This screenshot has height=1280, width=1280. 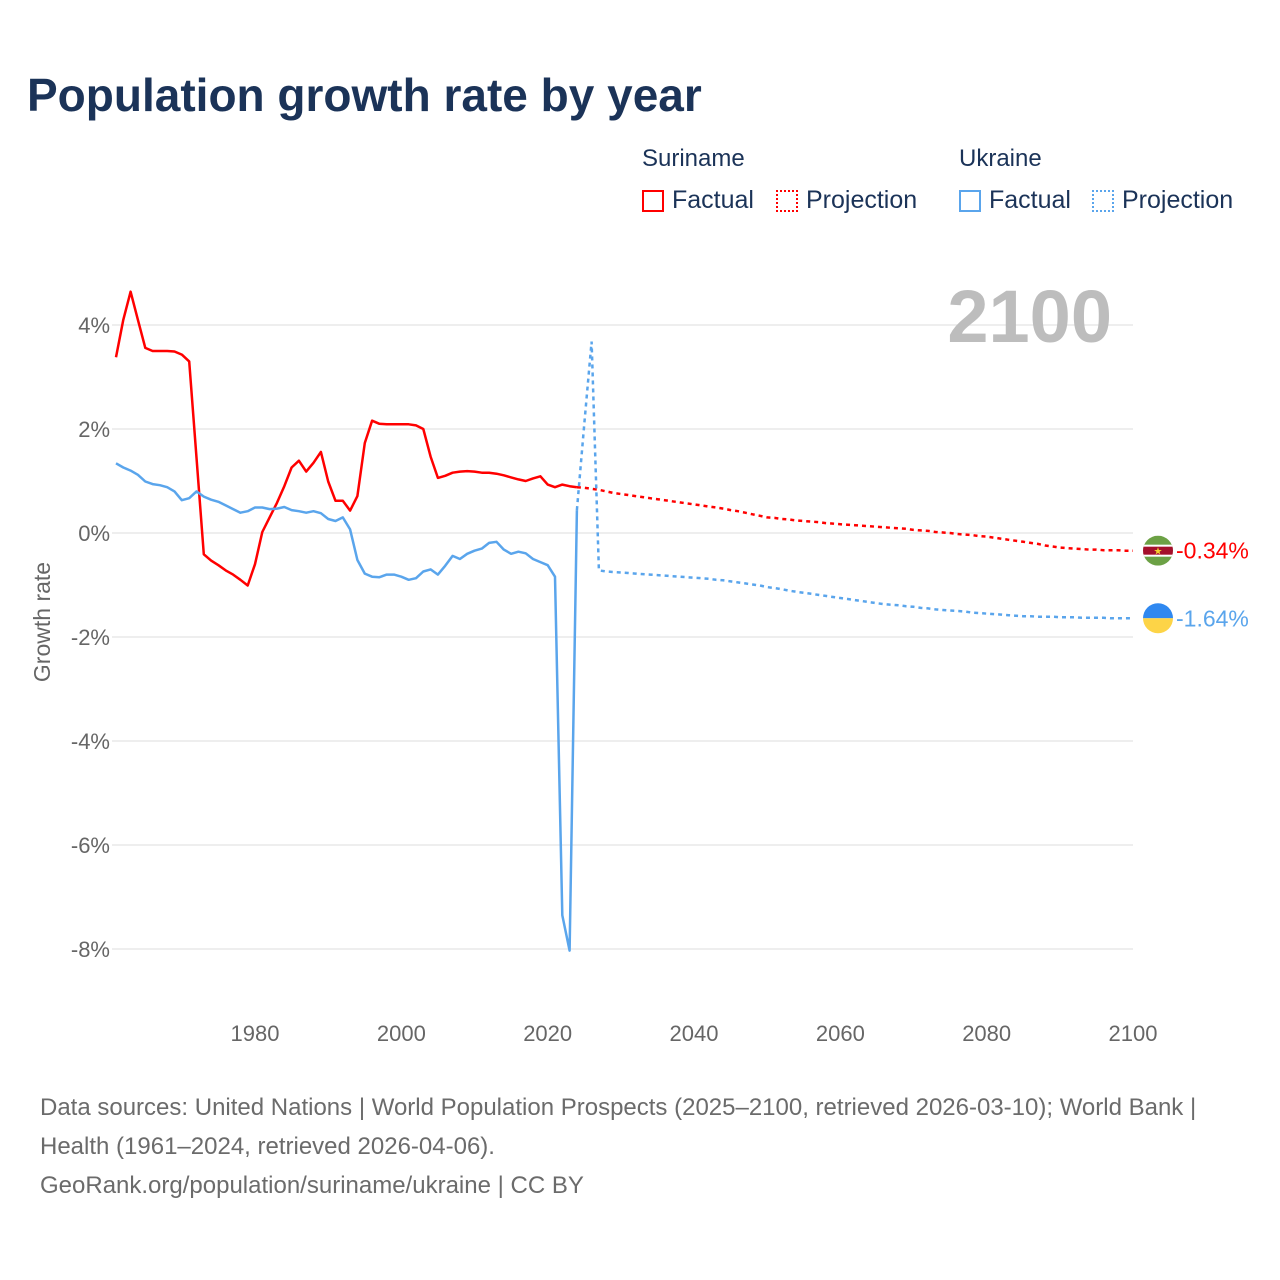 I want to click on x-tick-label: 2020, so click(x=547, y=1033).